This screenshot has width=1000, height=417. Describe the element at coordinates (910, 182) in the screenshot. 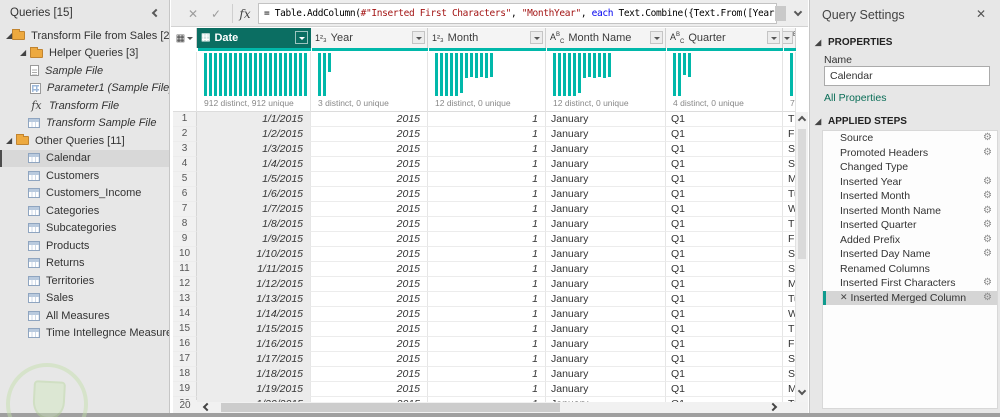

I see `applied-step-inserted-year: Inserted Year ⚙` at that location.